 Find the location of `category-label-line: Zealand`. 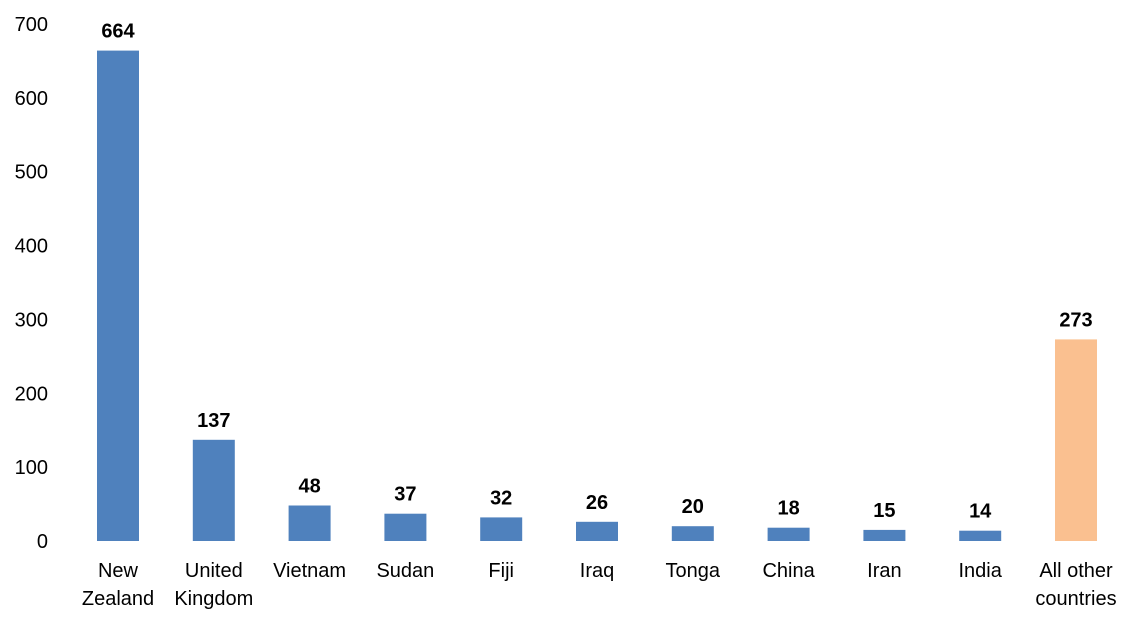

category-label-line: Zealand is located at coordinates (118, 599).